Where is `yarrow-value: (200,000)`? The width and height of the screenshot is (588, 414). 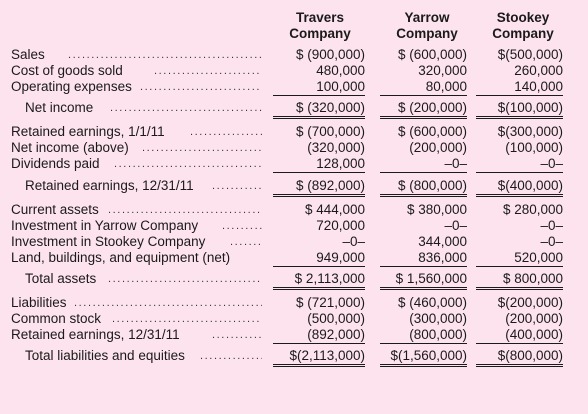
yarrow-value: (200,000) is located at coordinates (438, 147).